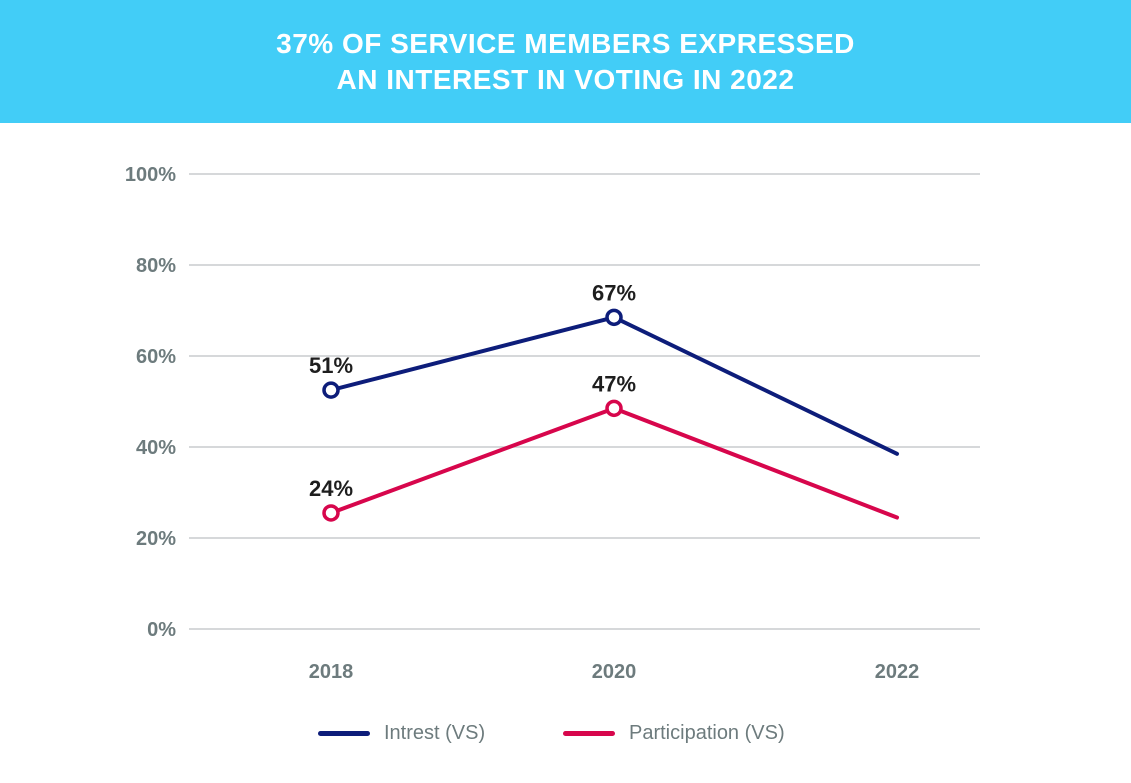 Image resolution: width=1131 pixels, height=783 pixels. Describe the element at coordinates (331, 365) in the screenshot. I see `data-label: 51%` at that location.